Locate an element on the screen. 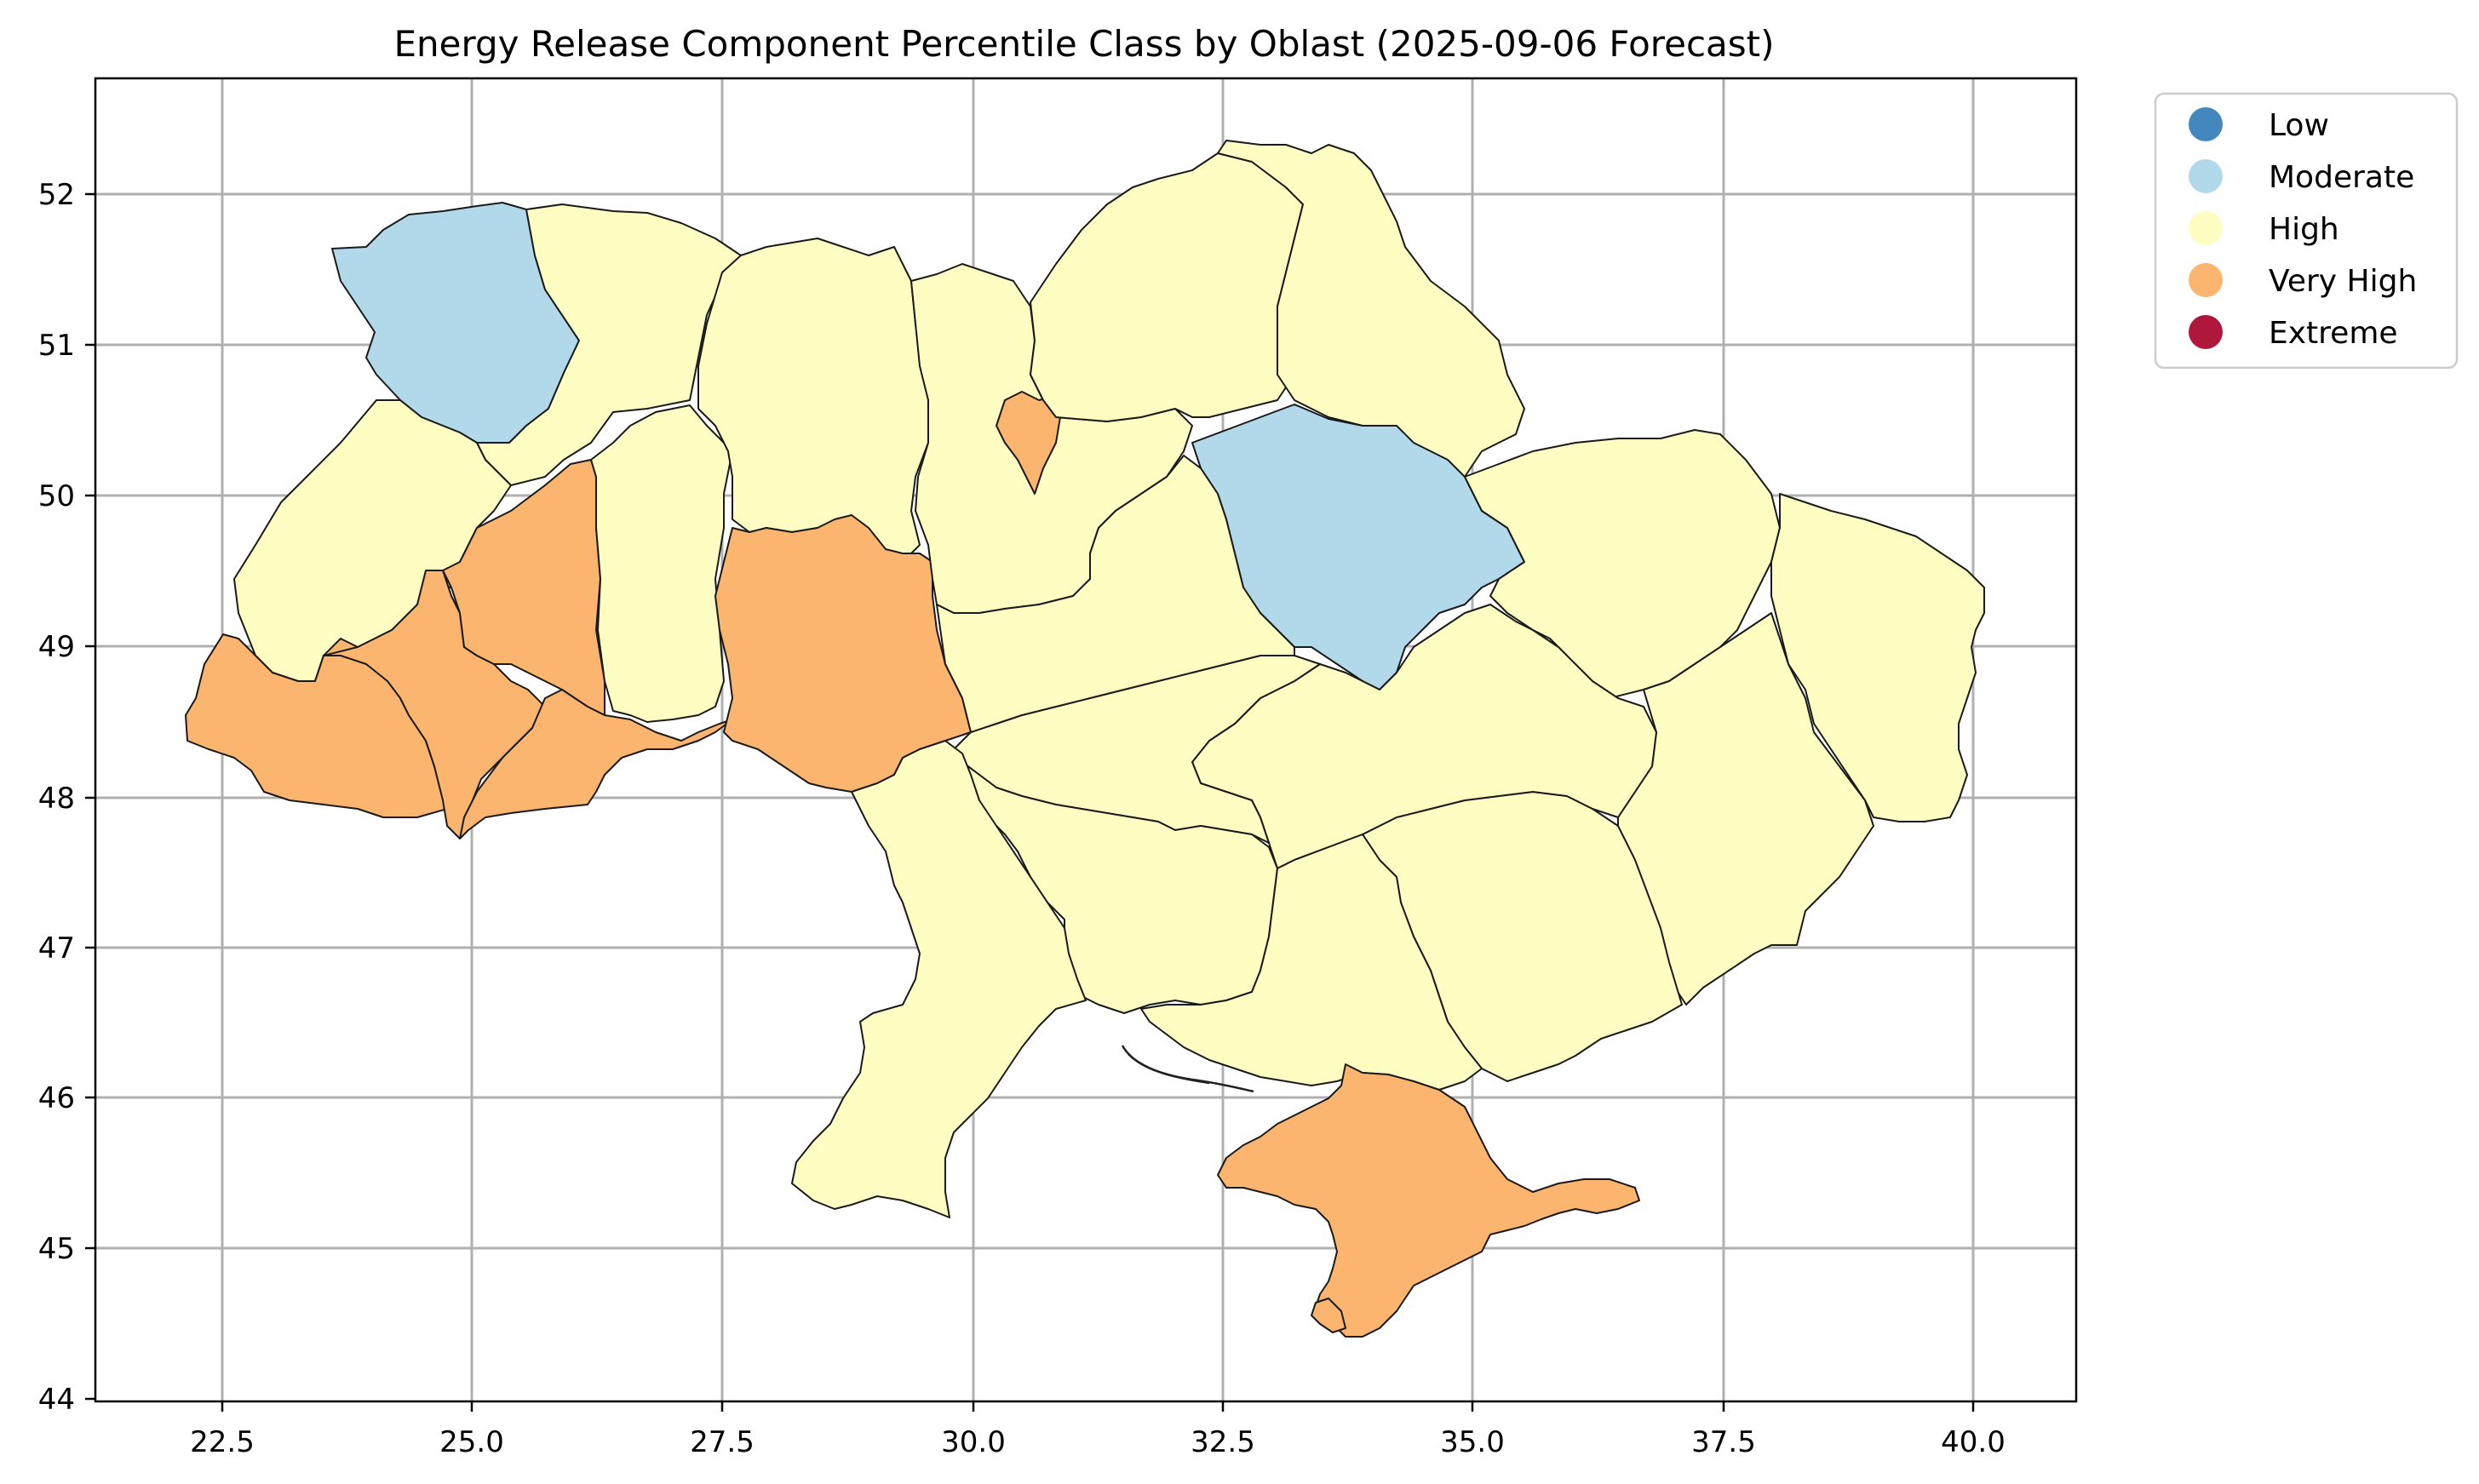  y-tick-label: 44 is located at coordinates (56, 1400).